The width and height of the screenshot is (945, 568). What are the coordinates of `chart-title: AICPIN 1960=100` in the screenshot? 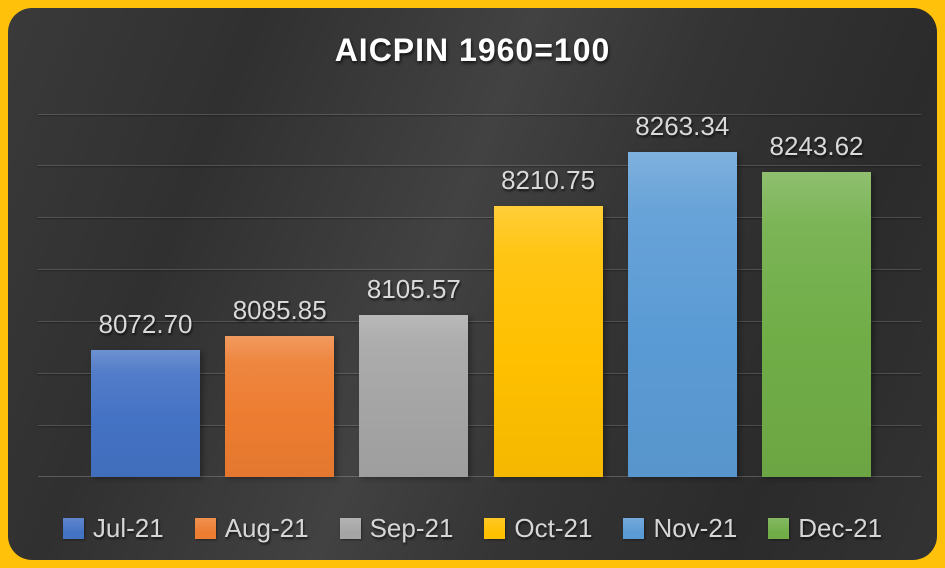 It's located at (472, 50).